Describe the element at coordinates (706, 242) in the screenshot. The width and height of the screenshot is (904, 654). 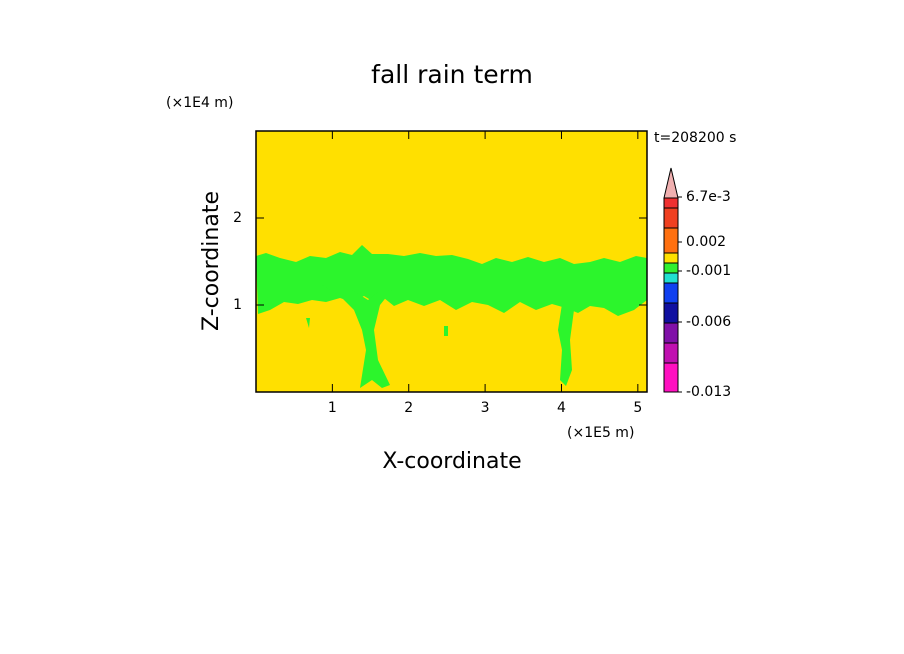
I see `colorbar-label: 0.002` at that location.